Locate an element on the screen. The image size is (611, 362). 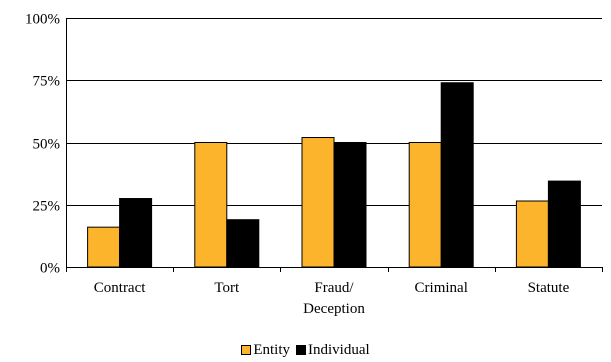
x-tick-label: Contract is located at coordinates (120, 288).